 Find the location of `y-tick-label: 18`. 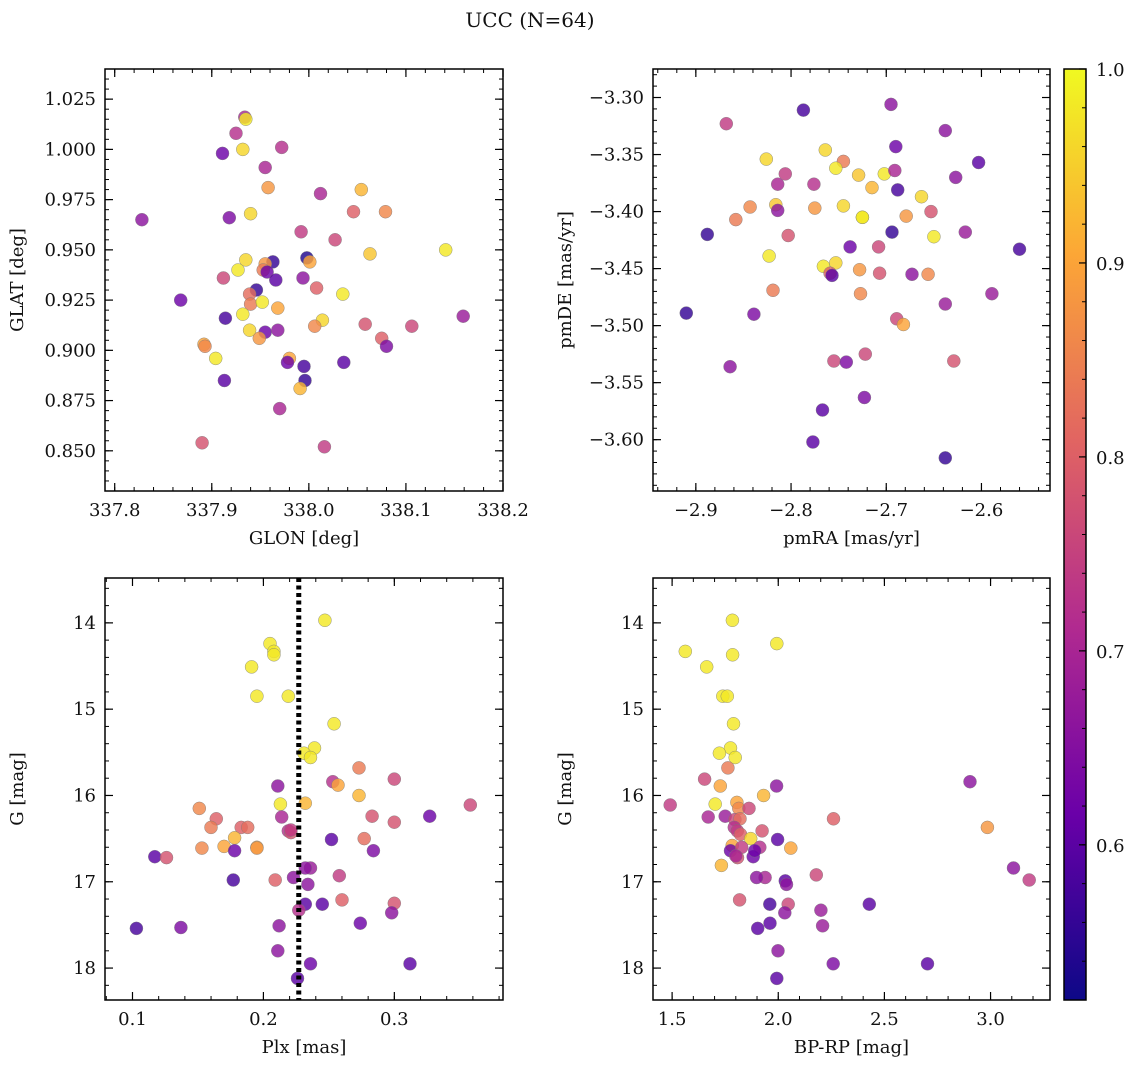

y-tick-label: 18 is located at coordinates (632, 968).